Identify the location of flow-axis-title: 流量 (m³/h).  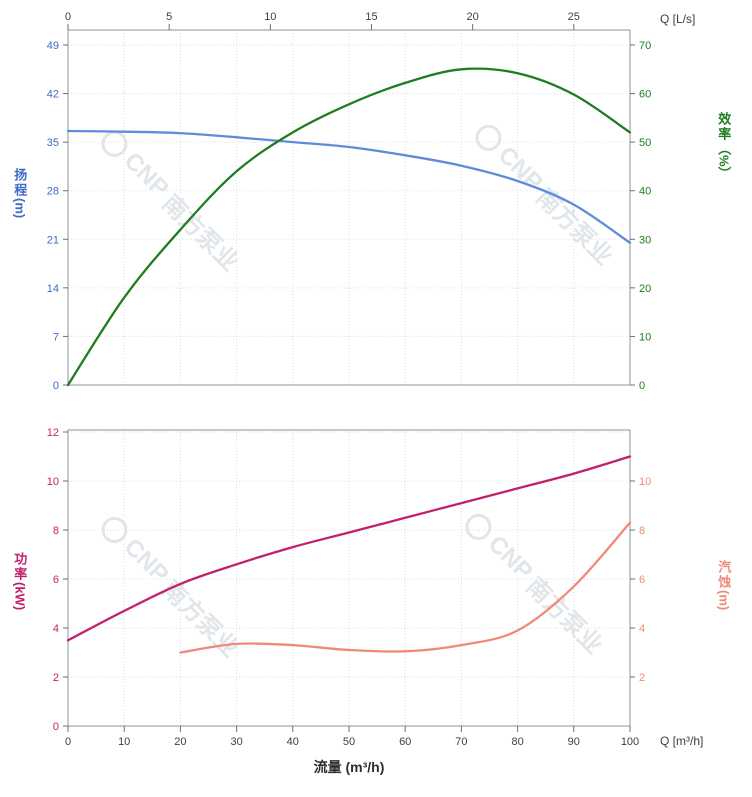
(349, 767).